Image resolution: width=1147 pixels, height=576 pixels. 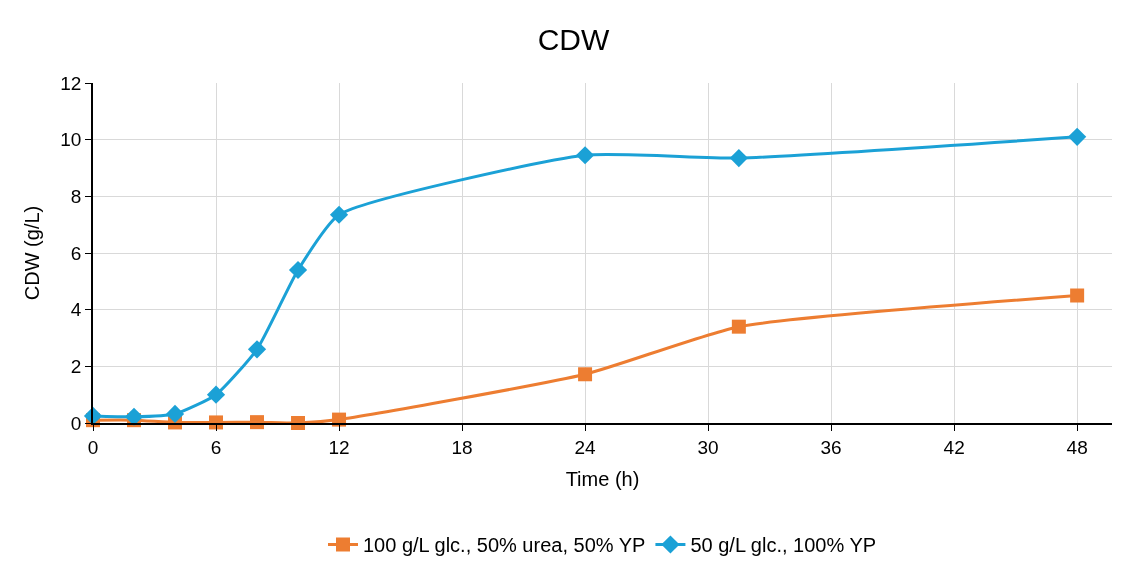 I want to click on x-axis-title: Time (h), so click(x=602, y=478).